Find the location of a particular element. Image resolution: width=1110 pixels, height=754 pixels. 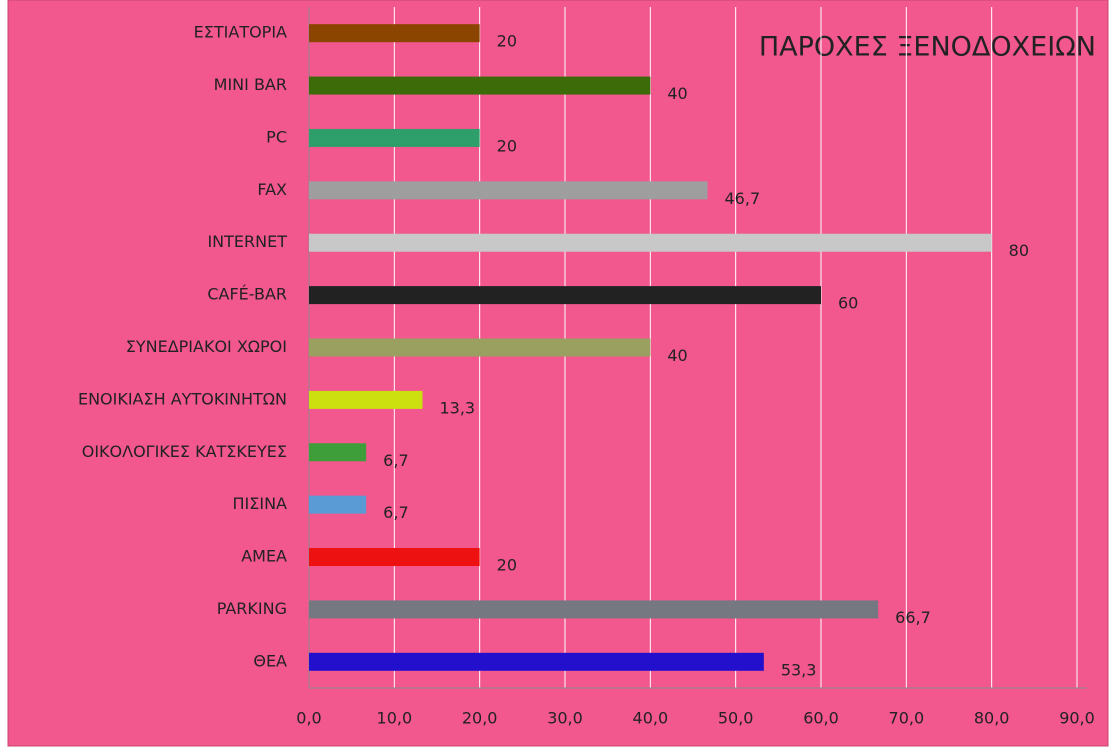

y-tick-label: ΑΜΕΑ is located at coordinates (264, 556).